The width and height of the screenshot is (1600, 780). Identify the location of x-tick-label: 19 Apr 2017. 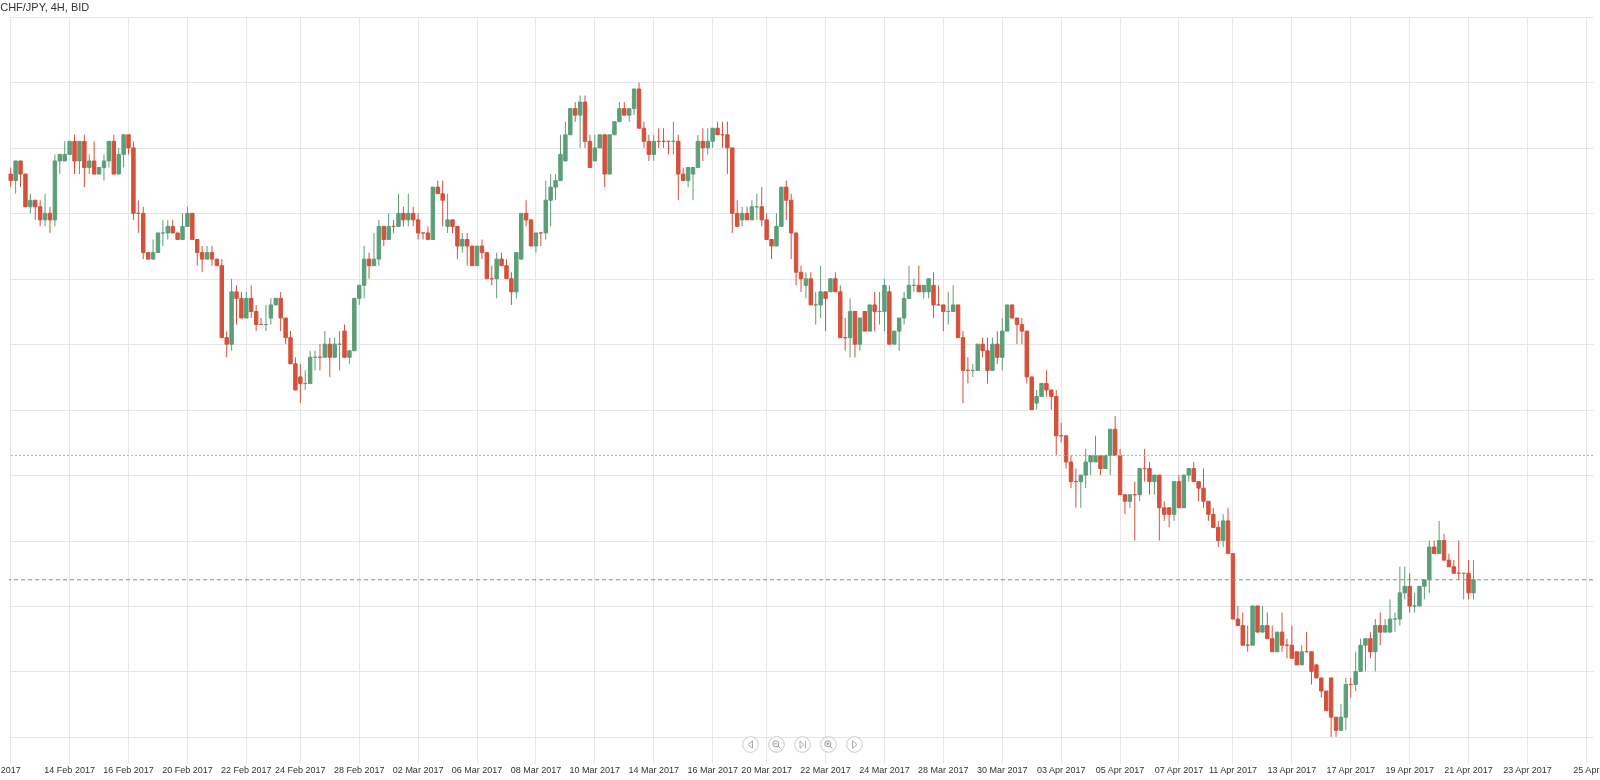
(1409, 769).